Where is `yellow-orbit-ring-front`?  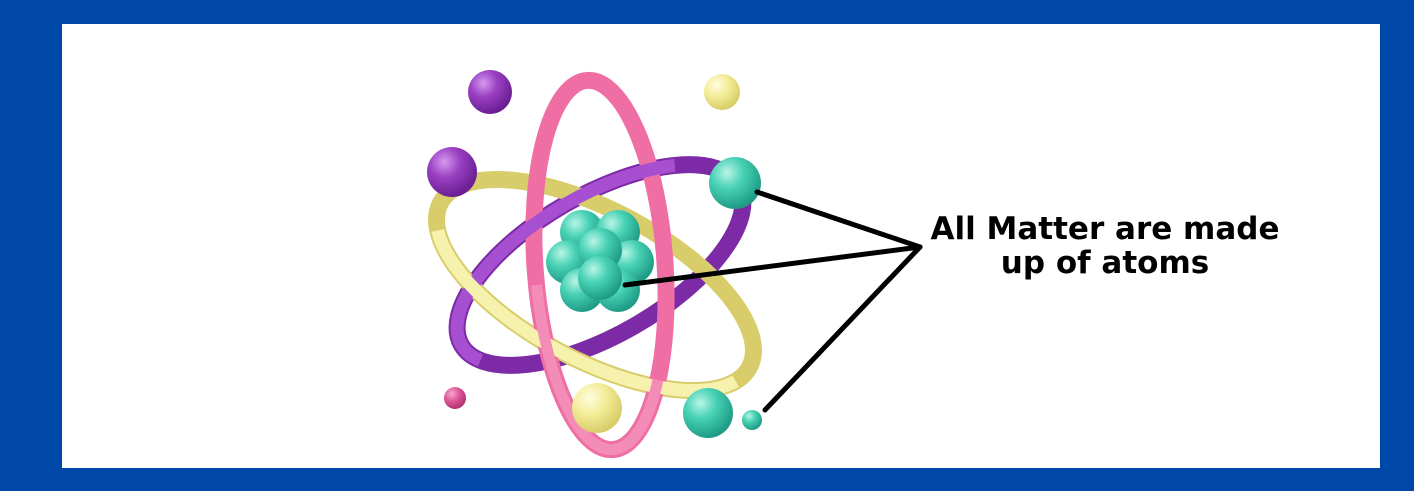
yellow-orbit-ring-front is located at coordinates (595, 285).